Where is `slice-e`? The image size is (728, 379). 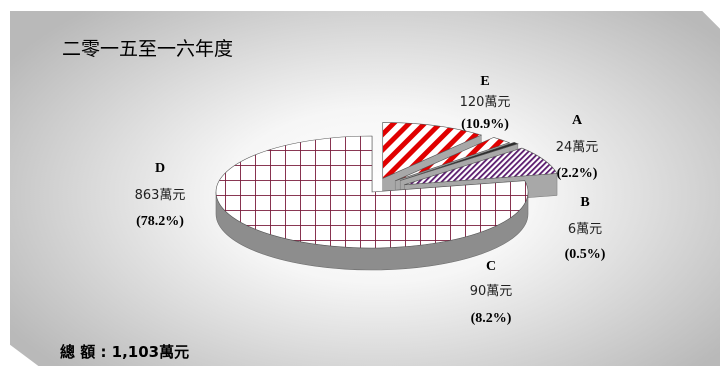
slice-e is located at coordinates (432, 150).